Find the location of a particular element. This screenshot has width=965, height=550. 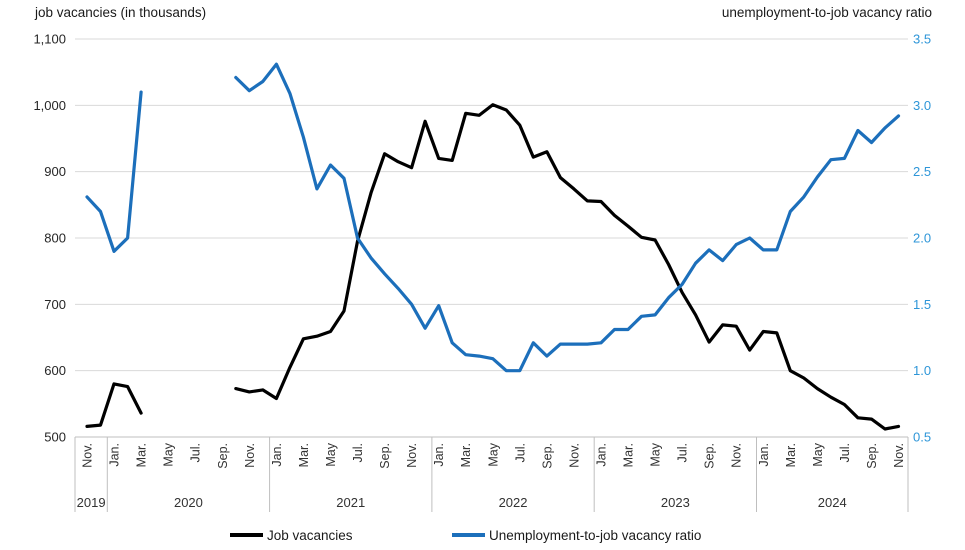

ratio-line-swatch is located at coordinates (468, 535).